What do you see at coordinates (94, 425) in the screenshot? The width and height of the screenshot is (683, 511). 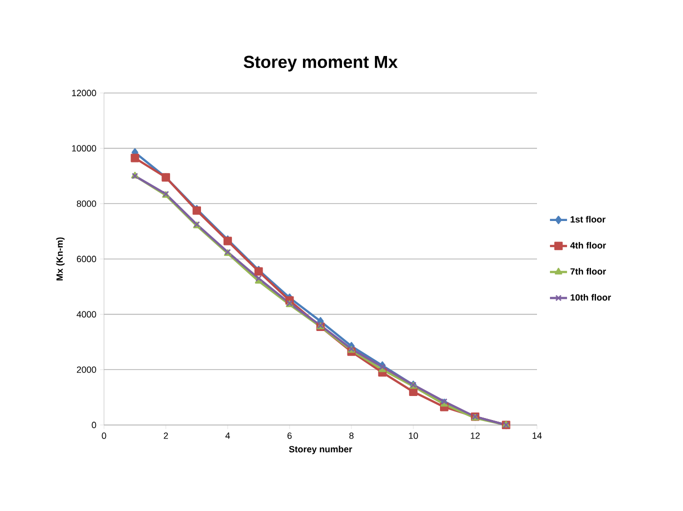 I see `y-tick-label: 0` at bounding box center [94, 425].